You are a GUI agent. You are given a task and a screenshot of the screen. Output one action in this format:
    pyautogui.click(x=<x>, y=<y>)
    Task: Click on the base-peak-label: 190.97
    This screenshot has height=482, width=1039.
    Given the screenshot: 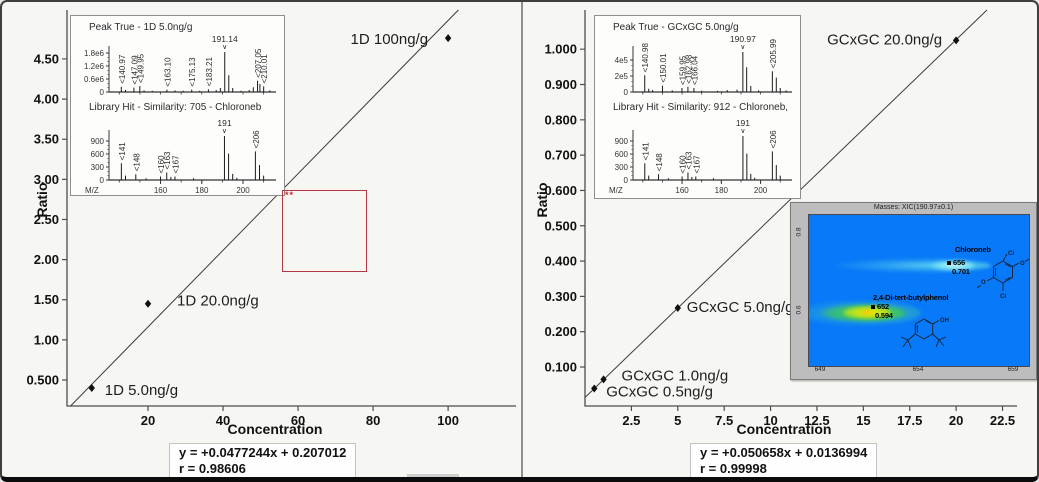 What is the action you would take?
    pyautogui.click(x=743, y=39)
    